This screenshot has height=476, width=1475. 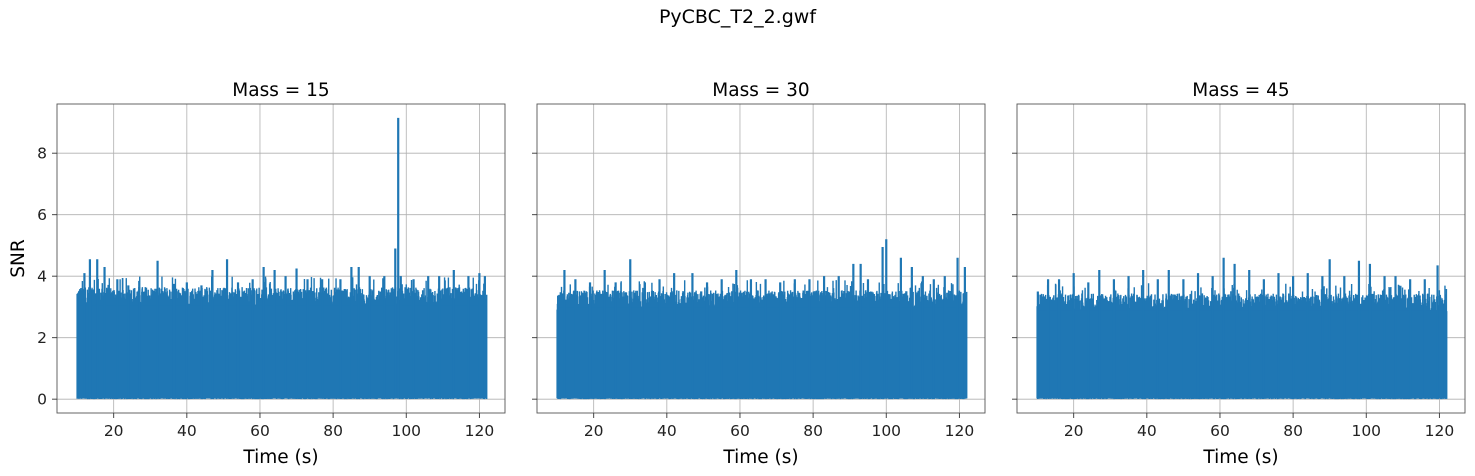 What do you see at coordinates (737, 17) in the screenshot?
I see `figure-title: PyCBC_T2_2.gwf` at bounding box center [737, 17].